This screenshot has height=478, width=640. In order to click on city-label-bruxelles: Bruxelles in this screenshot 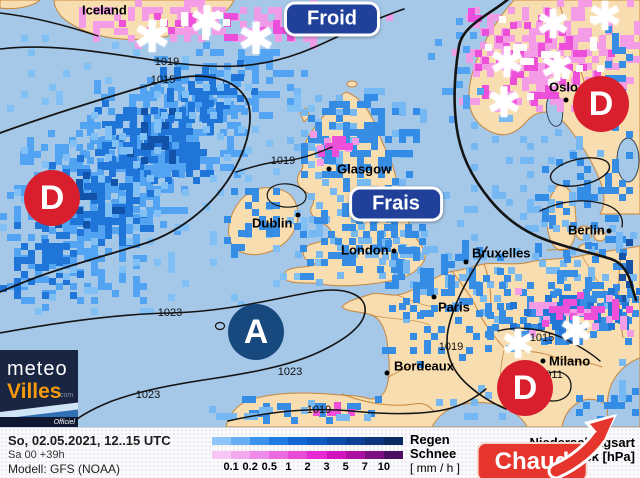, I will do `click(501, 253)`.